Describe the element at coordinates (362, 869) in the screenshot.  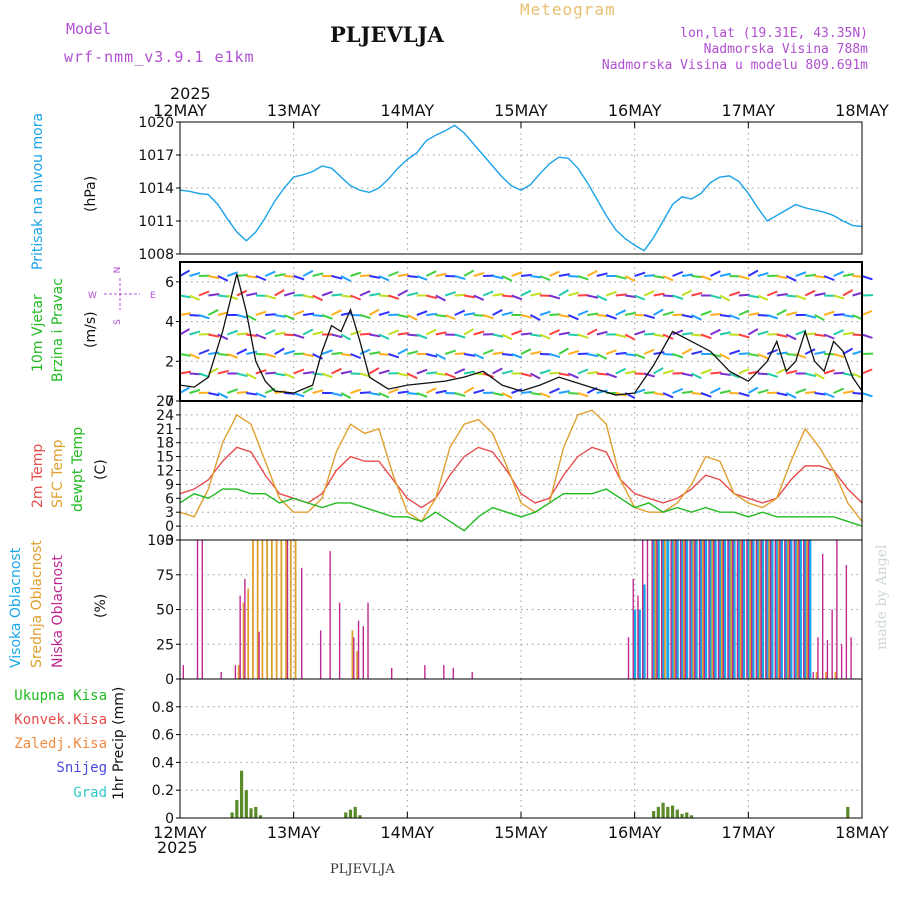
I see `footer-station: PLJEVLJA` at that location.